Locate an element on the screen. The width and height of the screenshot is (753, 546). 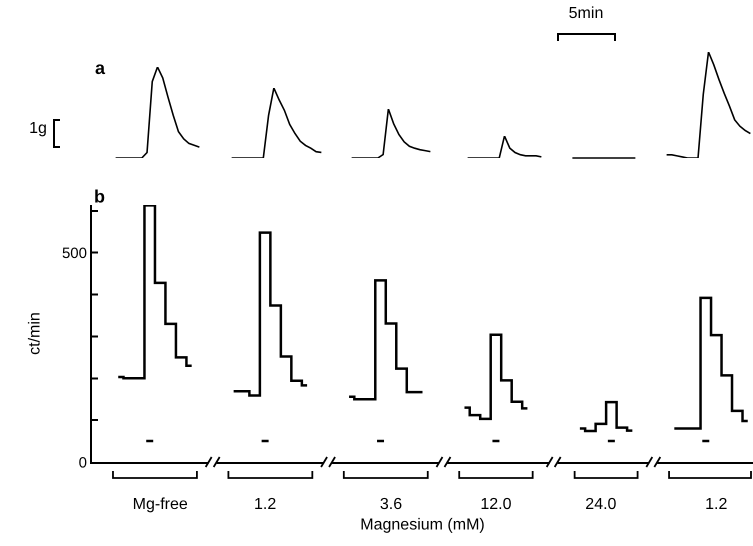
x-tick-label: 3.6 is located at coordinates (391, 505).